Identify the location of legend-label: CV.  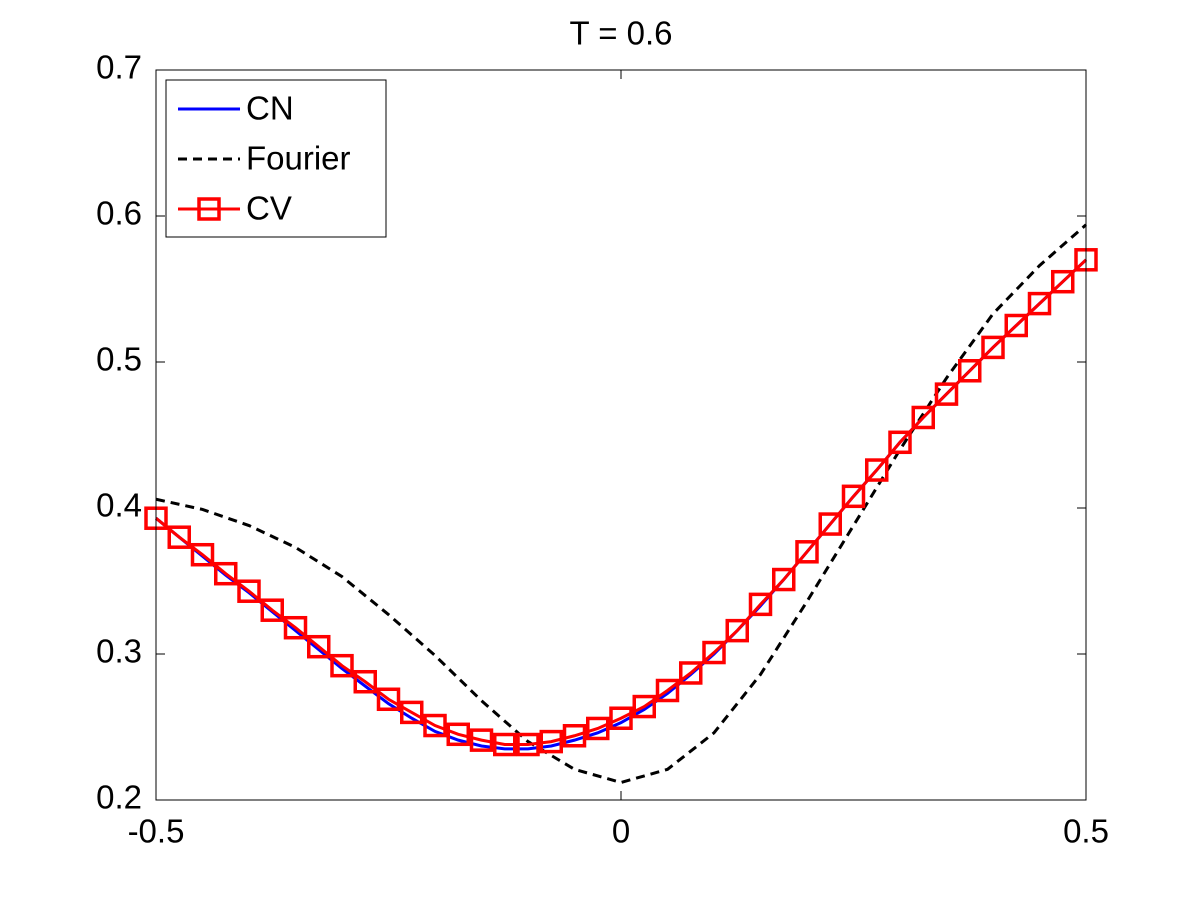
(269, 208).